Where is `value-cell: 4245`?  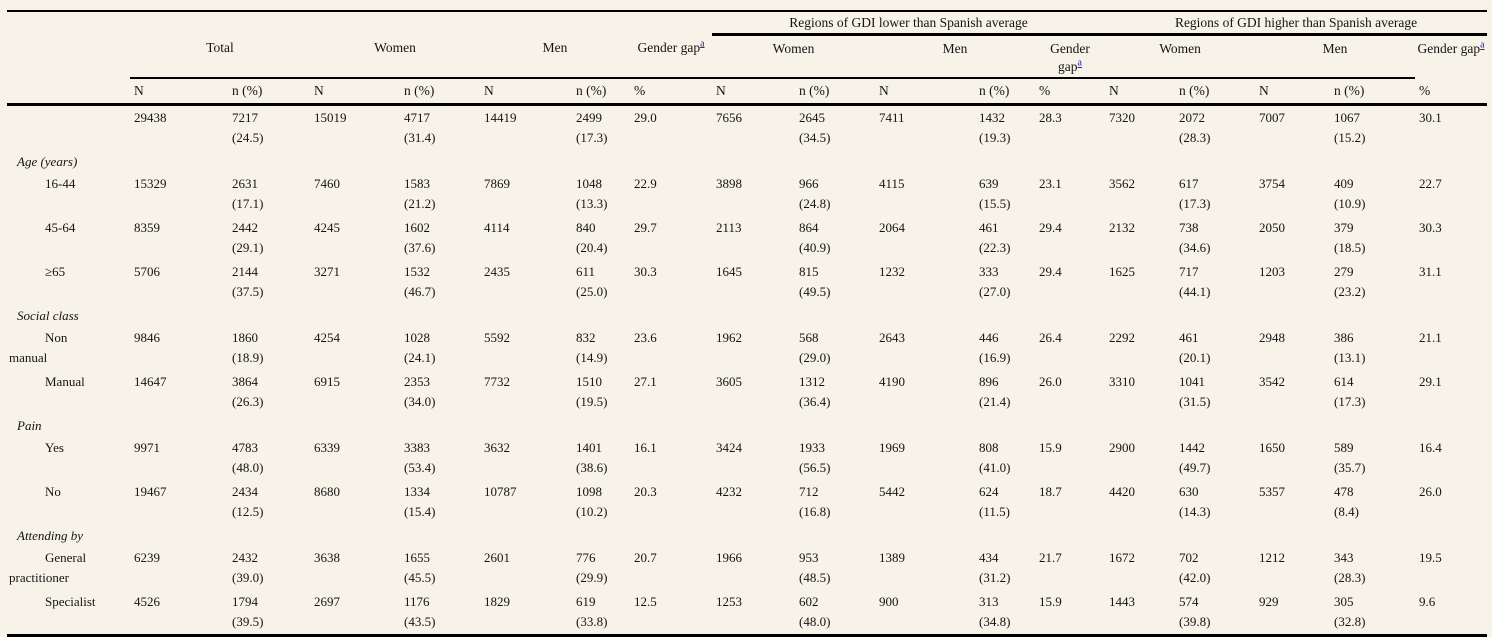
value-cell: 4245 is located at coordinates (327, 227).